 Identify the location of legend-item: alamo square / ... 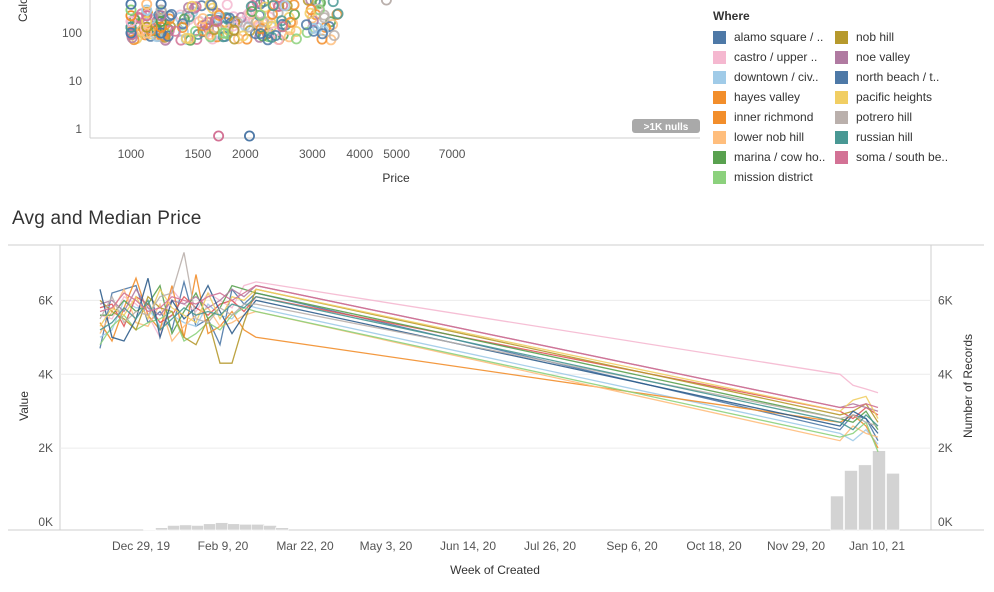
(774, 37).